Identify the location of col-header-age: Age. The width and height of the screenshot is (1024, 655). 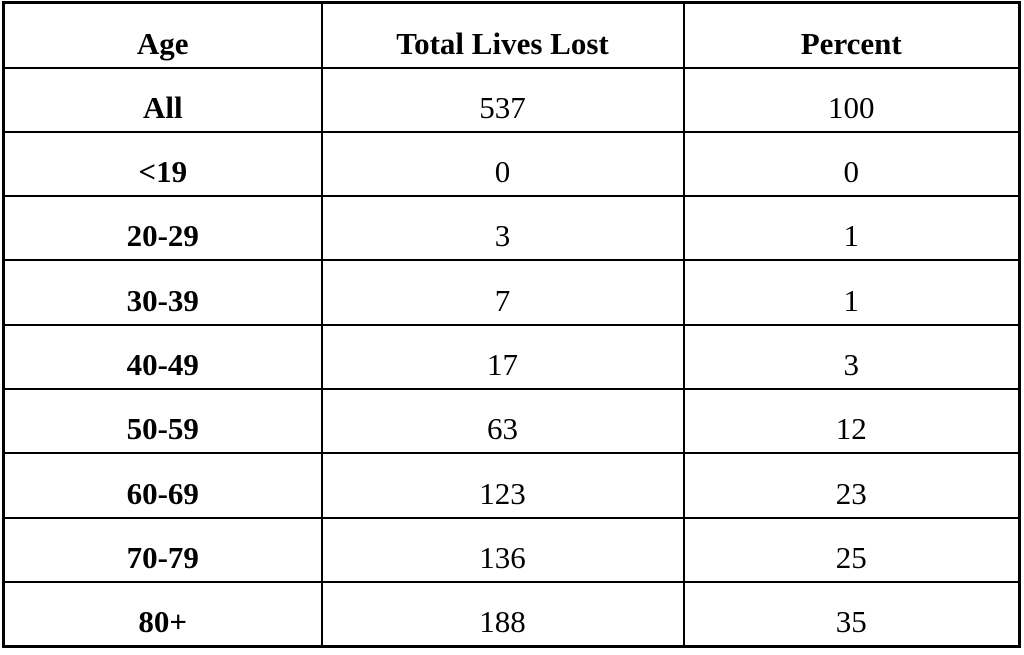
(162, 35).